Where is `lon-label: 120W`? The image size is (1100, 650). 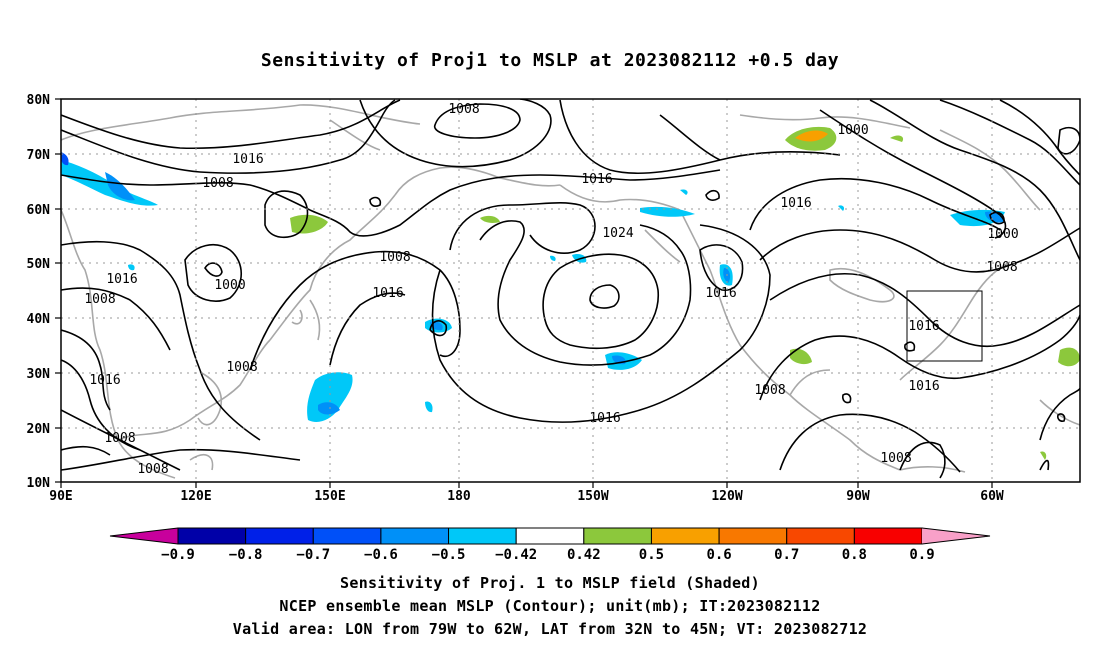
lon-label: 120W is located at coordinates (726, 496).